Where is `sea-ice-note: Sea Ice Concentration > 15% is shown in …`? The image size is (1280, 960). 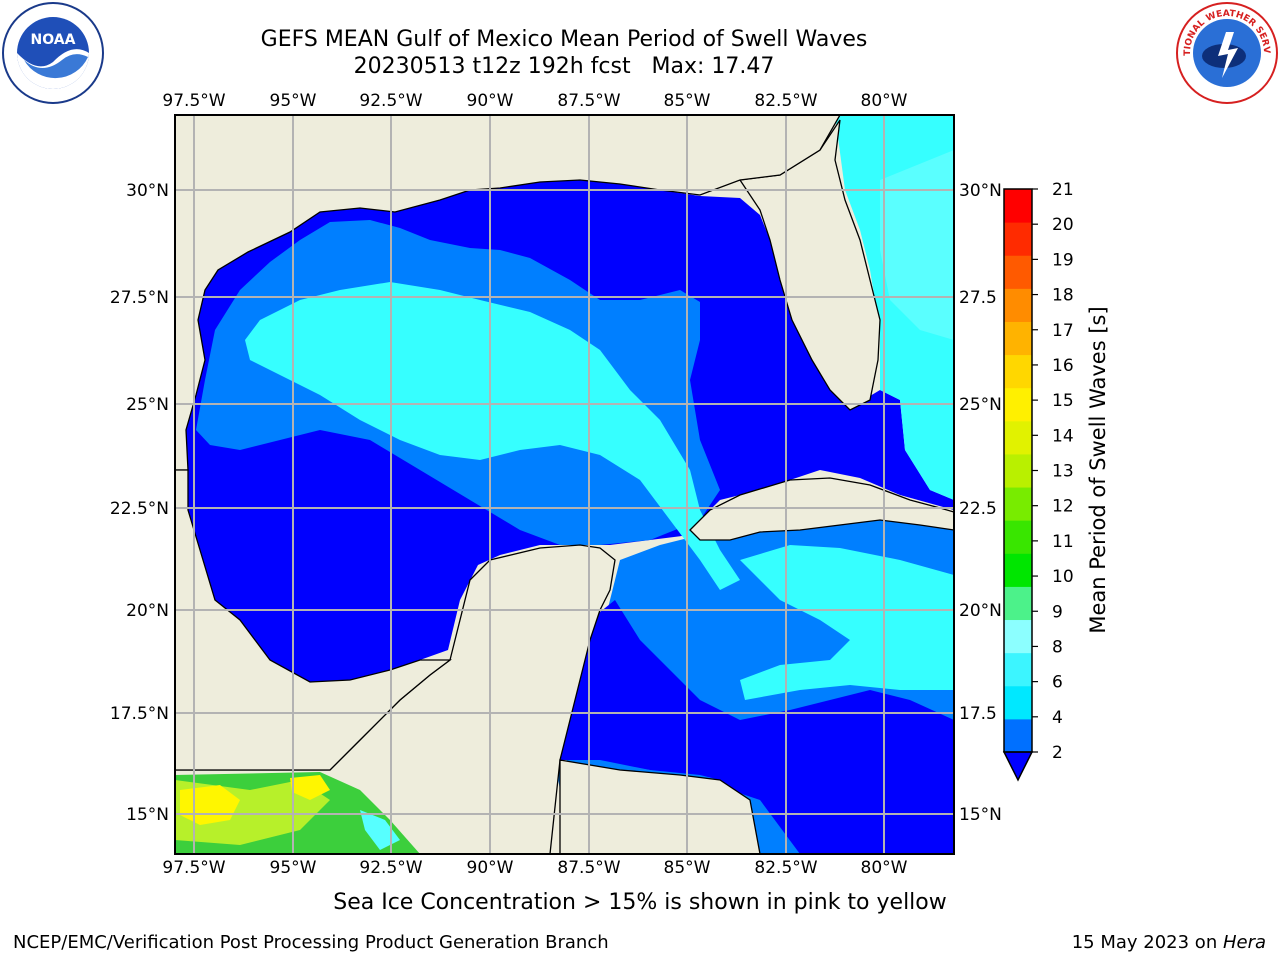
sea-ice-note: Sea Ice Concentration > 15% is shown in … is located at coordinates (640, 902).